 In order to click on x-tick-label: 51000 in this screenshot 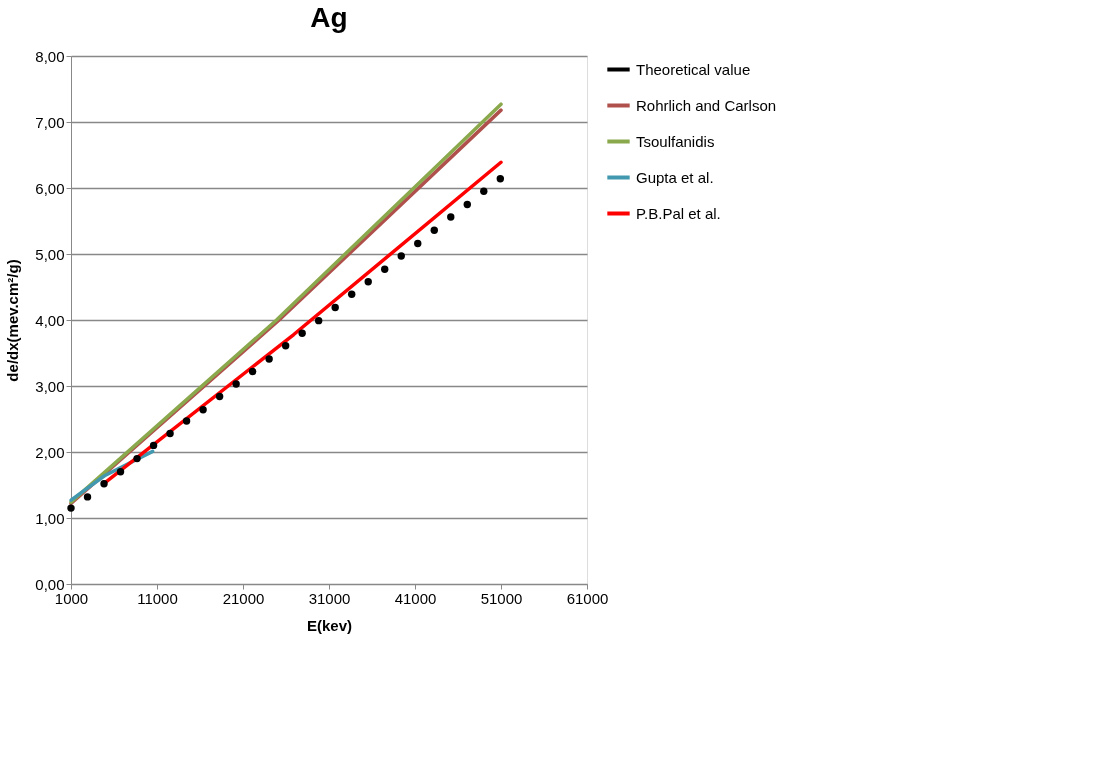, I will do `click(501, 598)`.